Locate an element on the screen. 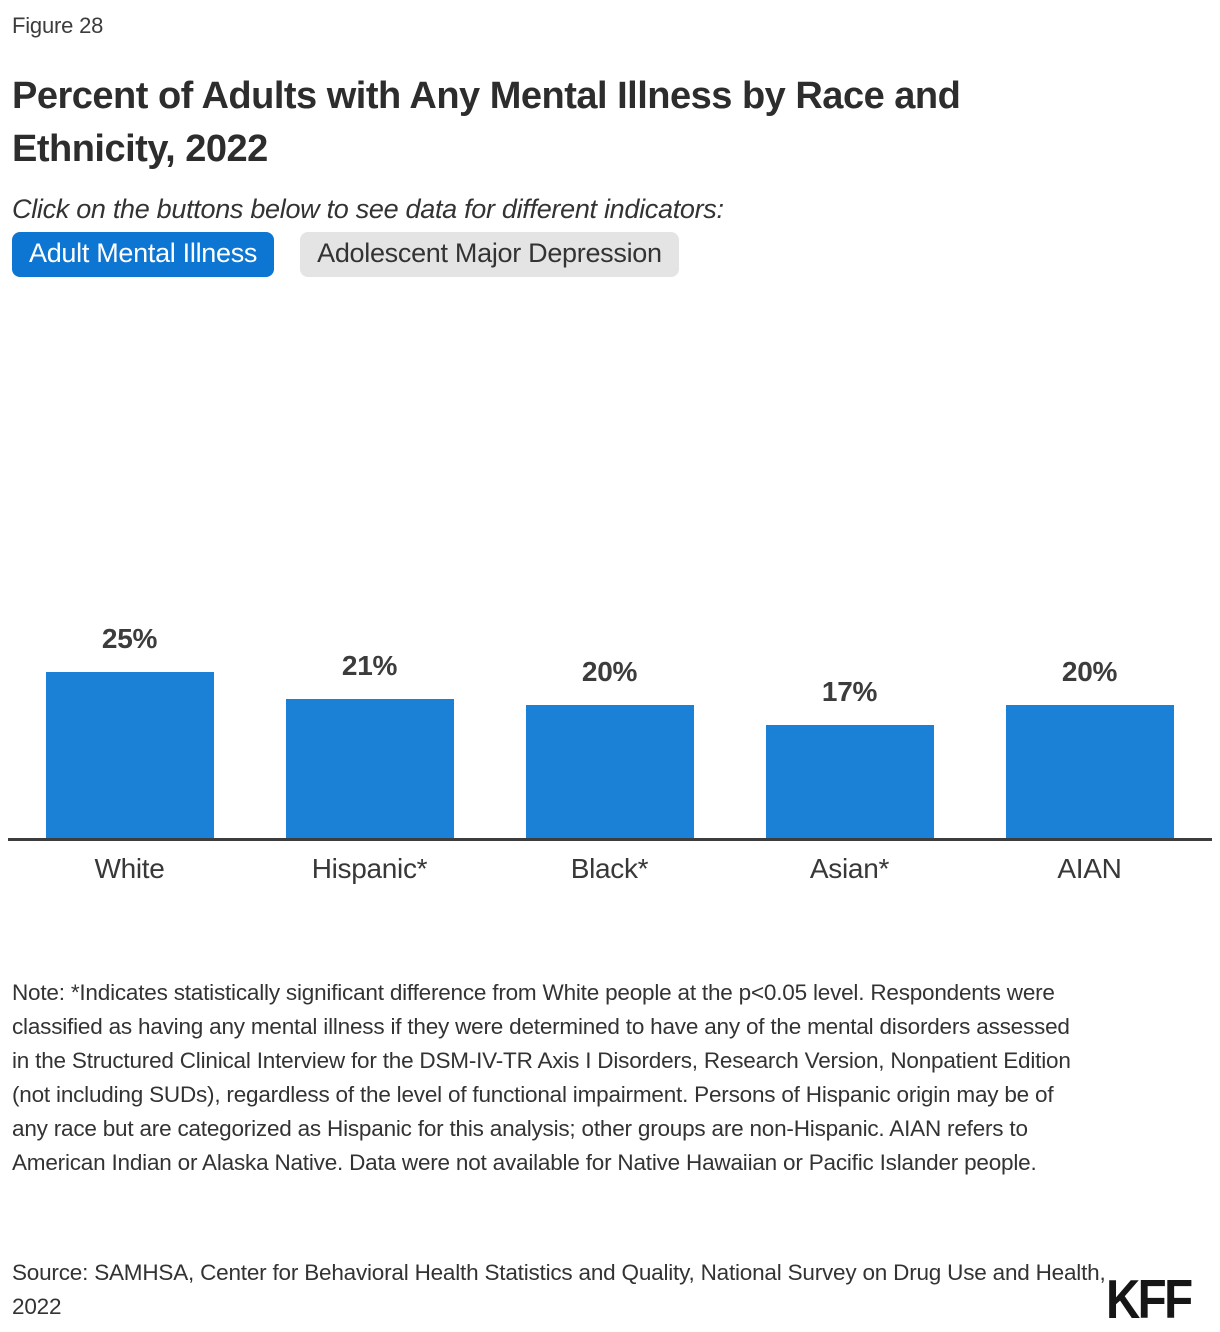 Image resolution: width=1220 pixels, height=1332 pixels. figure-label: Figure 28 is located at coordinates (58, 25).